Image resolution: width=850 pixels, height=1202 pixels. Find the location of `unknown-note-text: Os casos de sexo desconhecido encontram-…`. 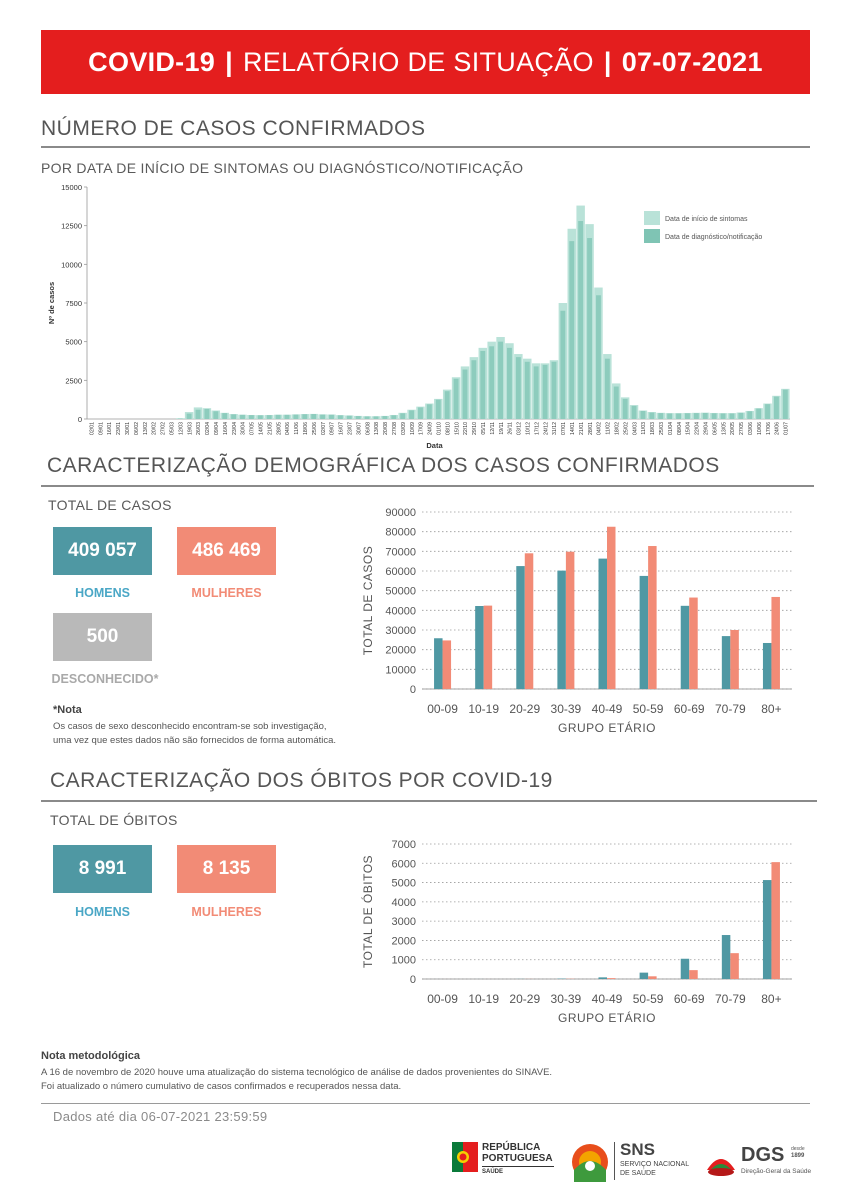

unknown-note-text: Os casos de sexo desconhecido encontram-… is located at coordinates (194, 734).